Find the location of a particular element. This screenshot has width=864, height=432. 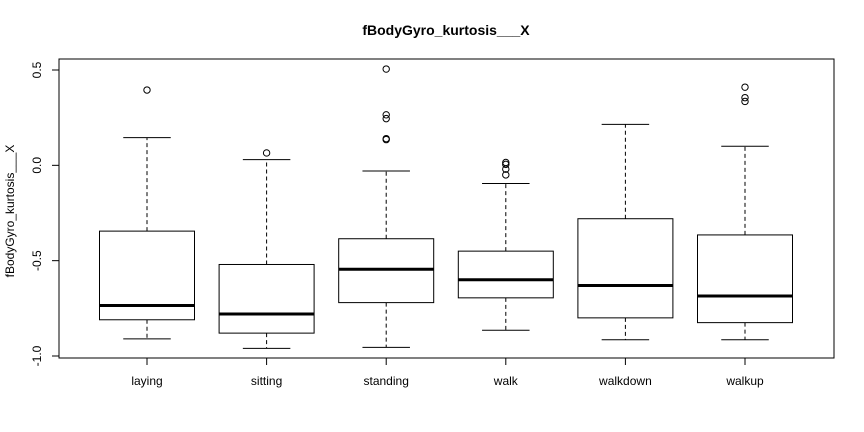

y-tick-label: 0.0 is located at coordinates (37, 165).